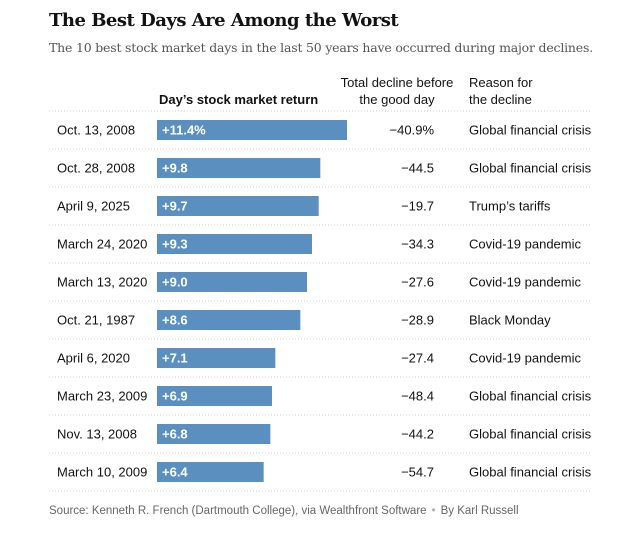 Image resolution: width=625 pixels, height=543 pixels. What do you see at coordinates (96, 320) in the screenshot?
I see `date-label: Oct. 21, 1987` at bounding box center [96, 320].